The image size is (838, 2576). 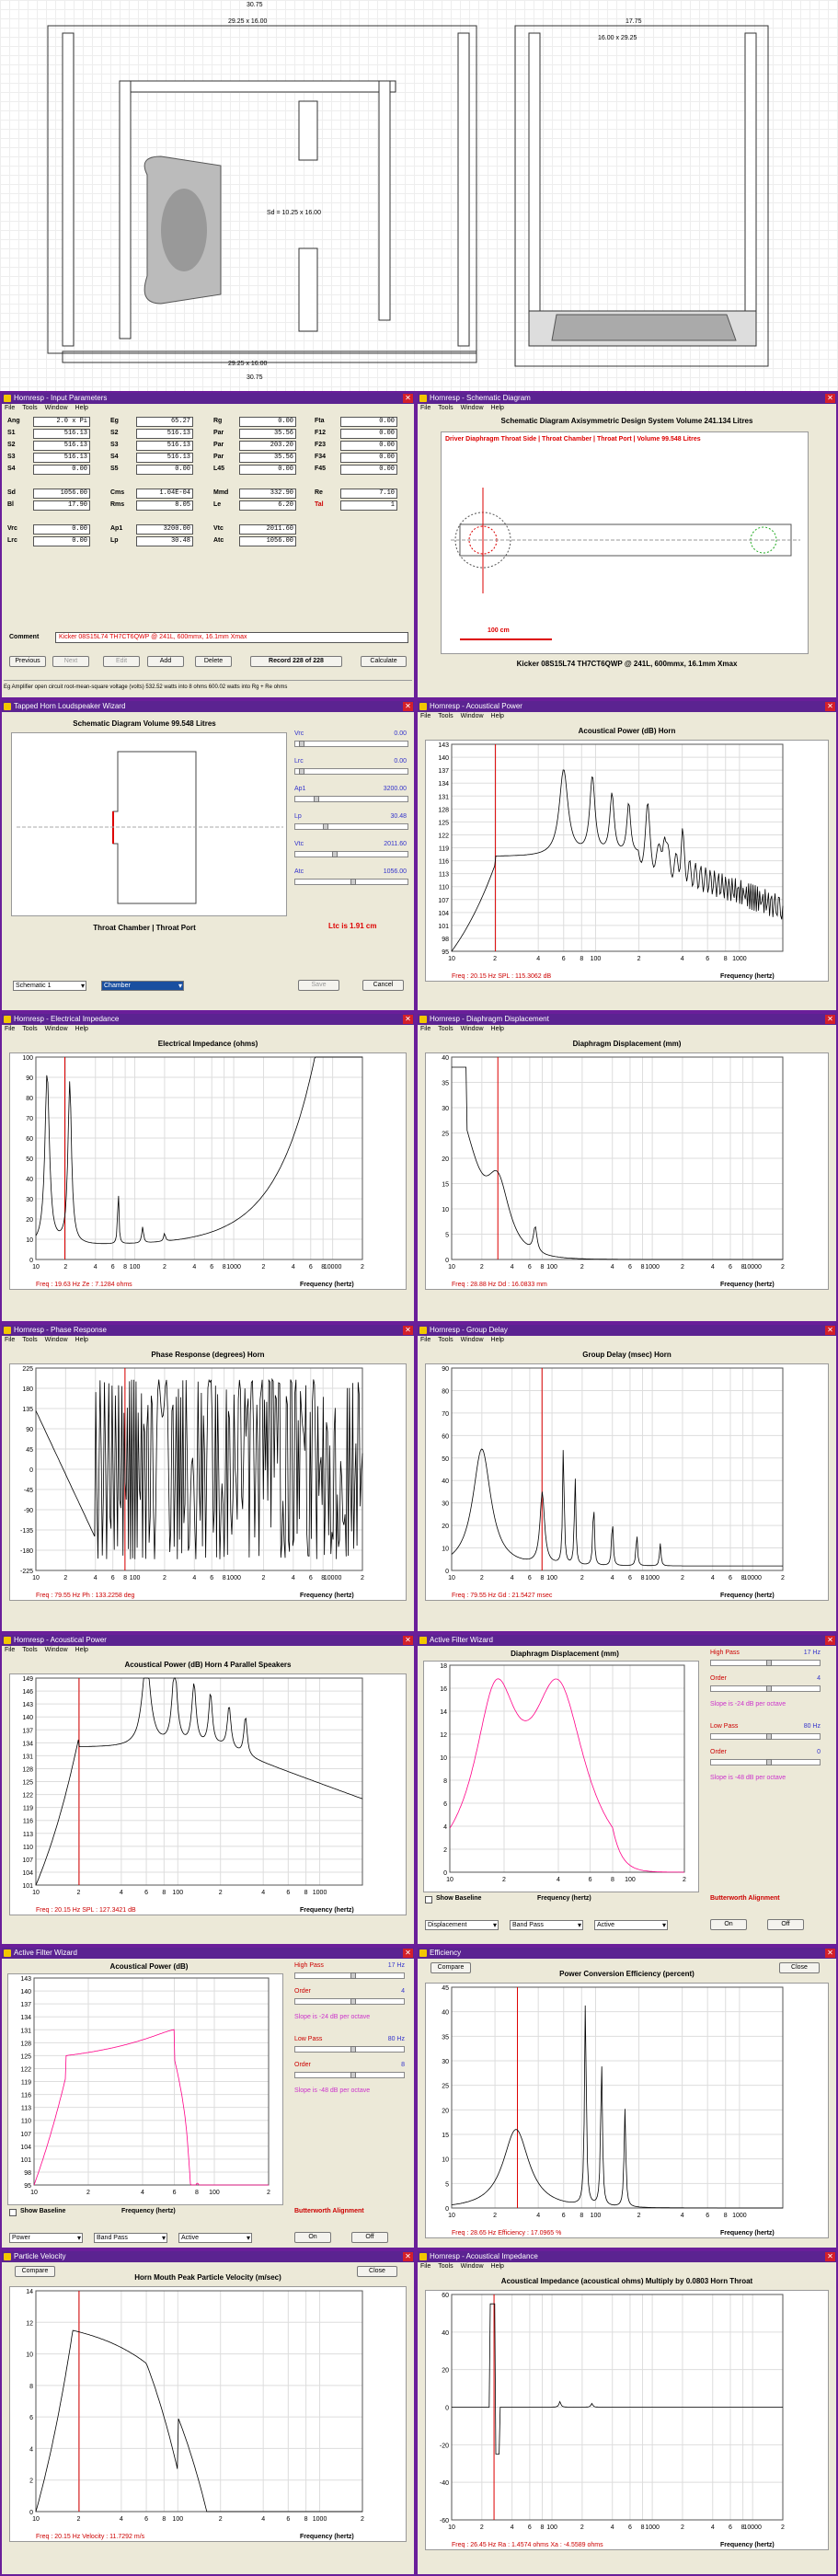 I want to click on param-field: 332.90, so click(x=267, y=494).